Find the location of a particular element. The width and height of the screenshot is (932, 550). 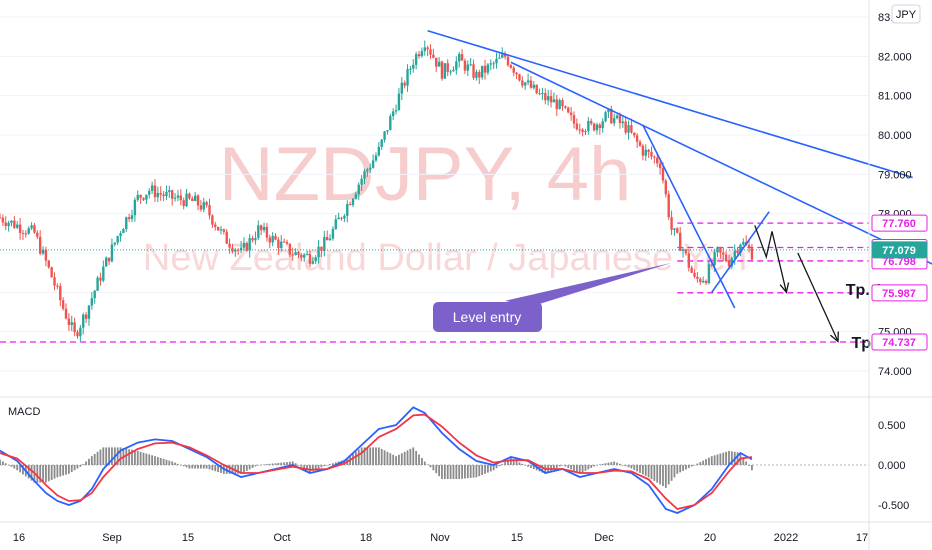

projection-arrow-tp1 is located at coordinates (771, 259).